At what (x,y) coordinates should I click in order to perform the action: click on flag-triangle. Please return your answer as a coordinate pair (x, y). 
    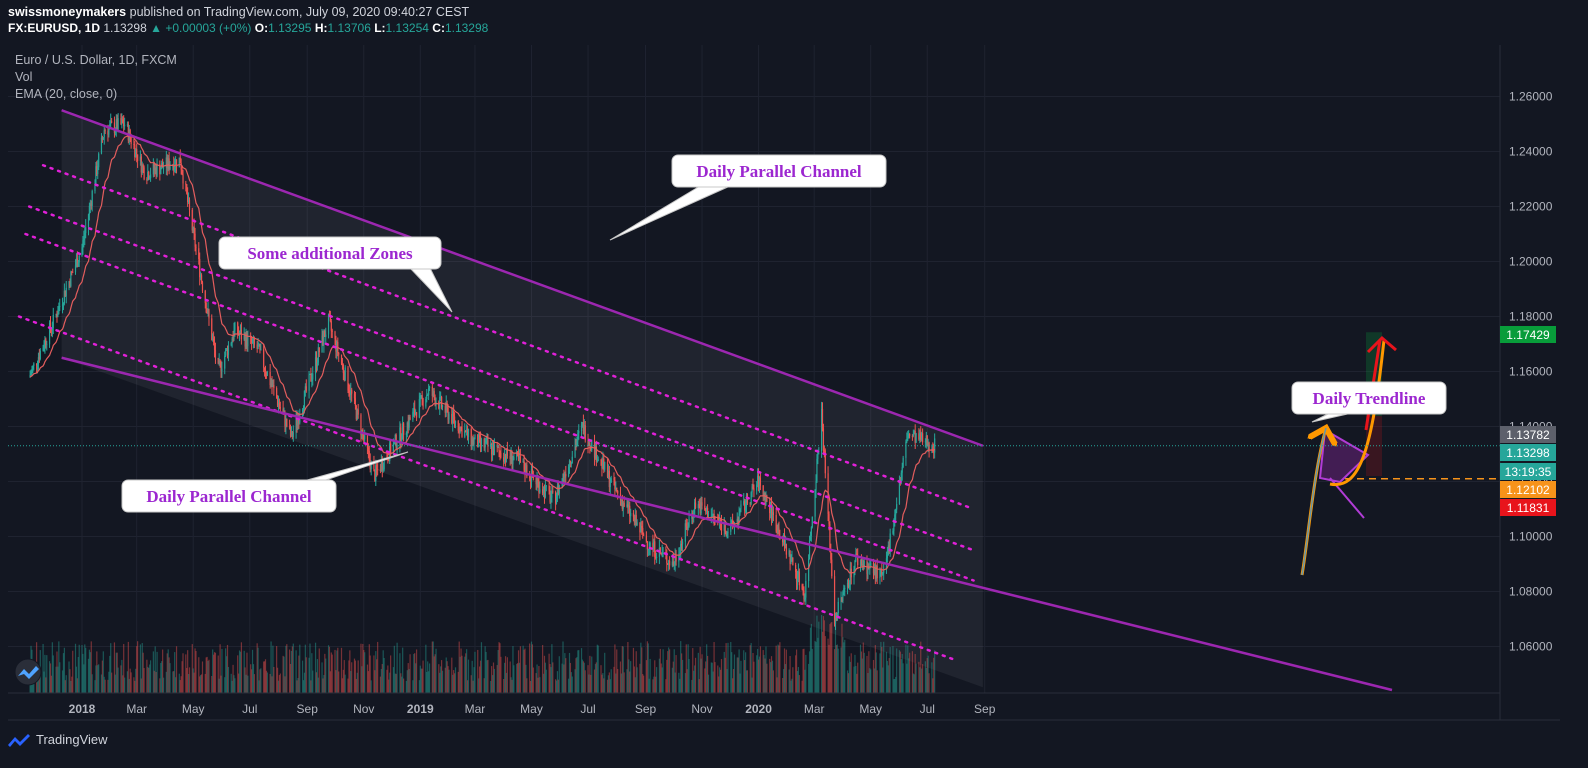
    Looking at the image, I should click on (1344, 456).